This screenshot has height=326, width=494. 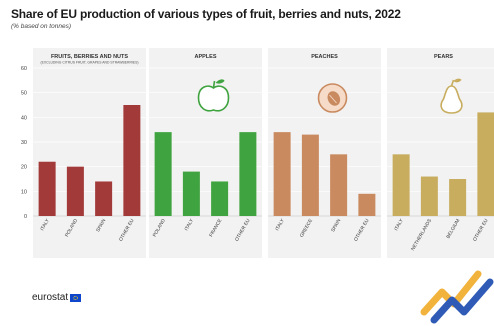 I want to click on bar-netherlands, so click(x=429, y=196).